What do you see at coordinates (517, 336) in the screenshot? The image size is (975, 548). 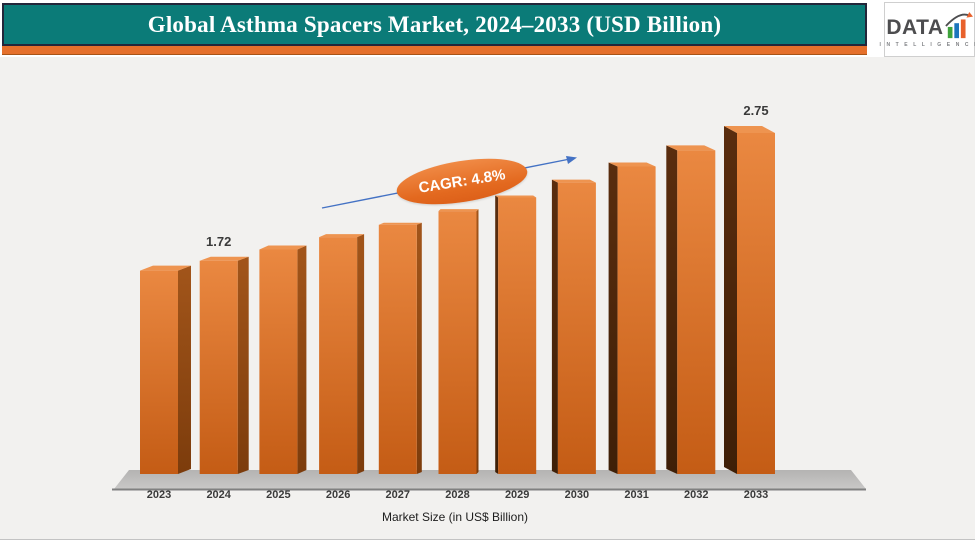 I see `bar-front-2029` at bounding box center [517, 336].